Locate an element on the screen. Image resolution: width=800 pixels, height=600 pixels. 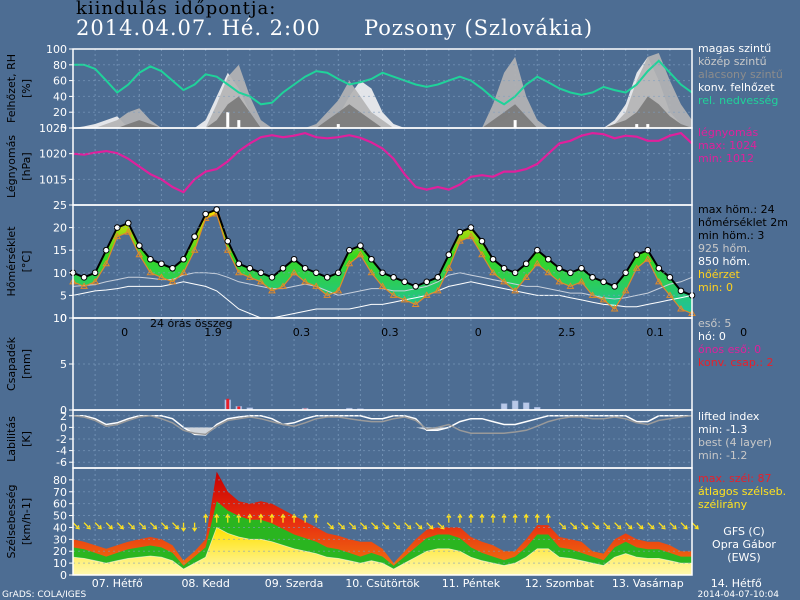
y-tick-label: 30 is located at coordinates (60, 539).